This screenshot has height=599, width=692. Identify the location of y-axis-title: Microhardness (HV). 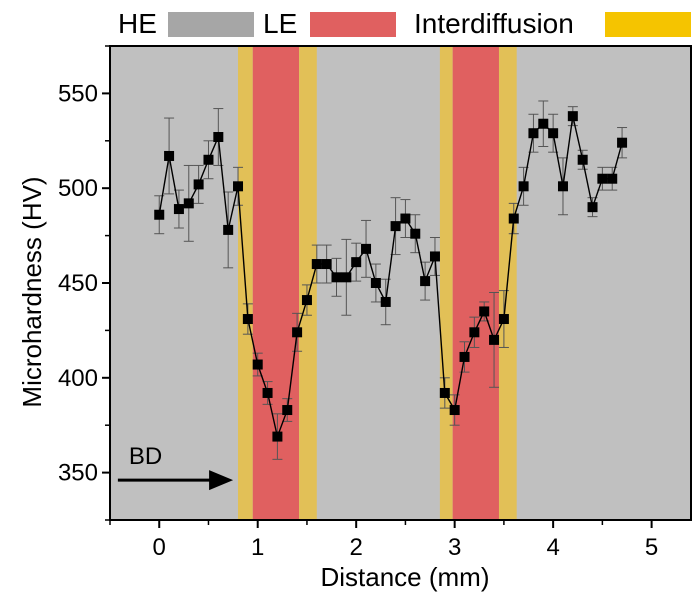
(32, 291).